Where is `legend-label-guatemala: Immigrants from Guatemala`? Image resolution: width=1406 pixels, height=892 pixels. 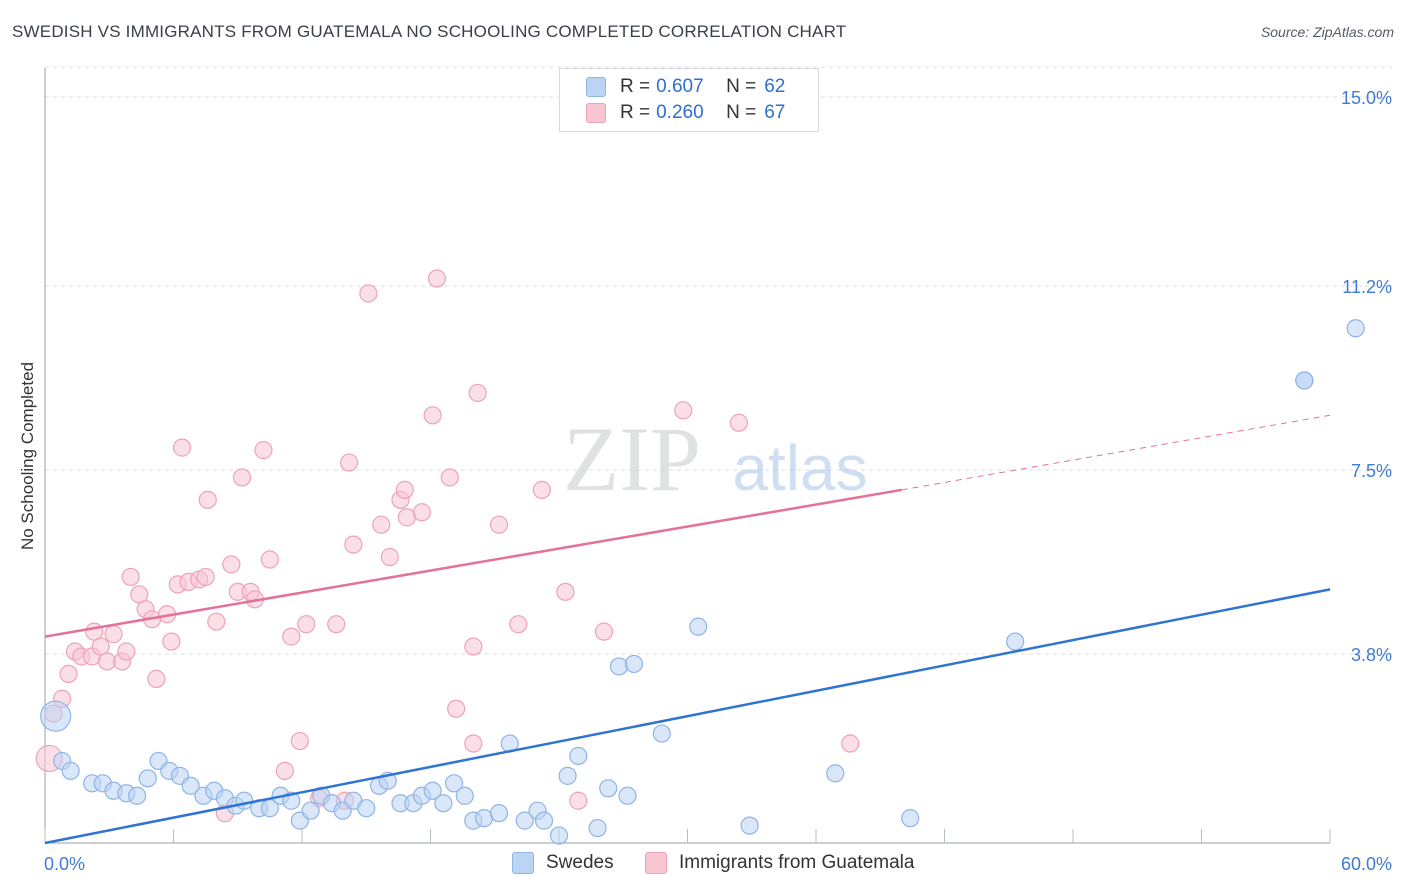 legend-label-guatemala: Immigrants from Guatemala is located at coordinates (797, 862).